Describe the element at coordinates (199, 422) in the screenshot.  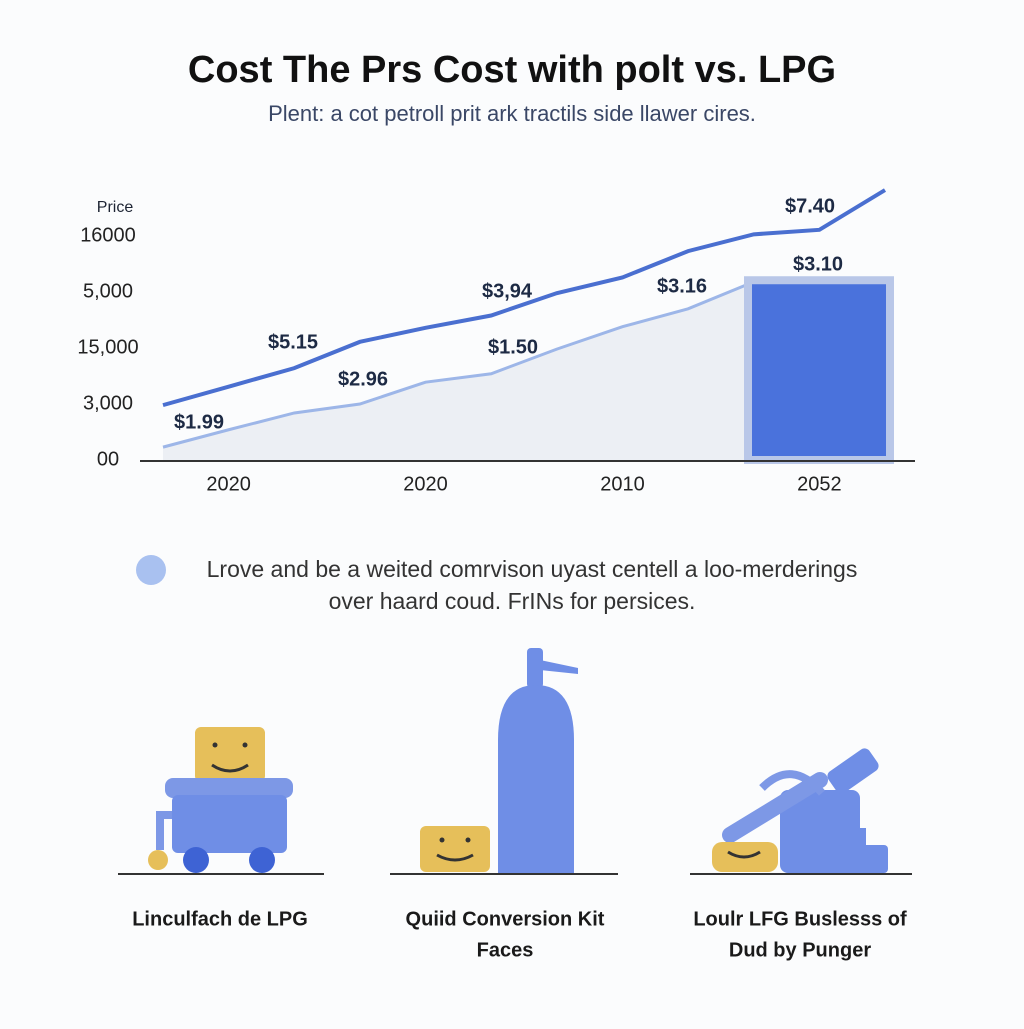
I see `data-label: $1.99` at that location.